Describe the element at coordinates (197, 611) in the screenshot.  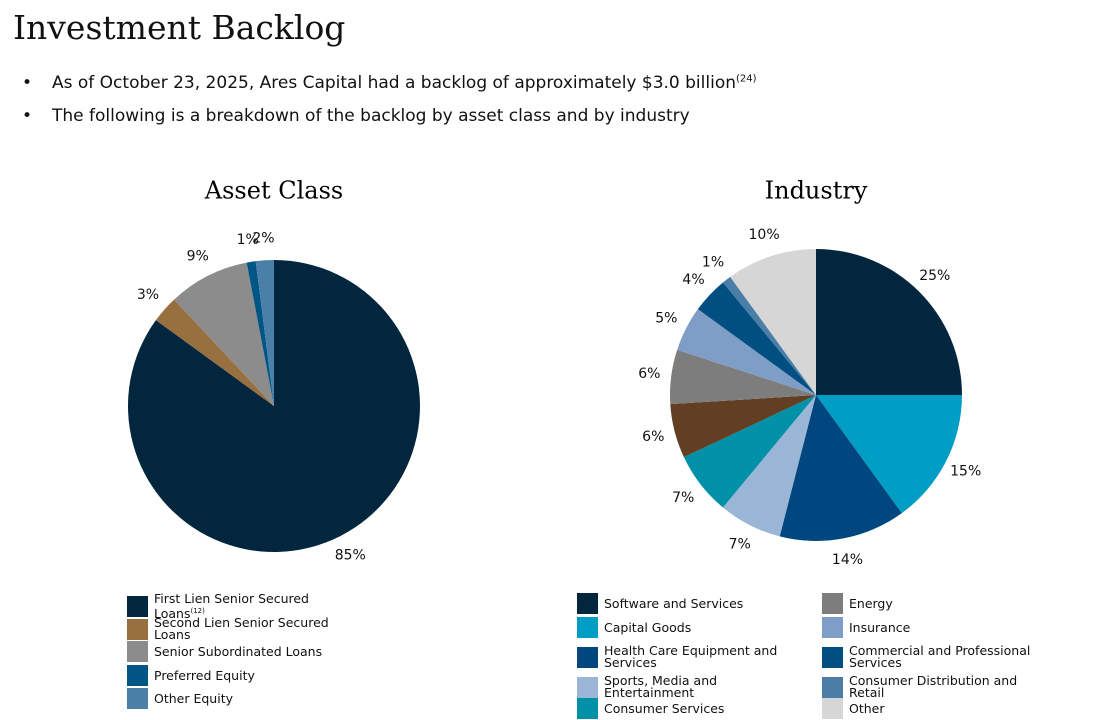
I see `legend-note: (12)` at that location.